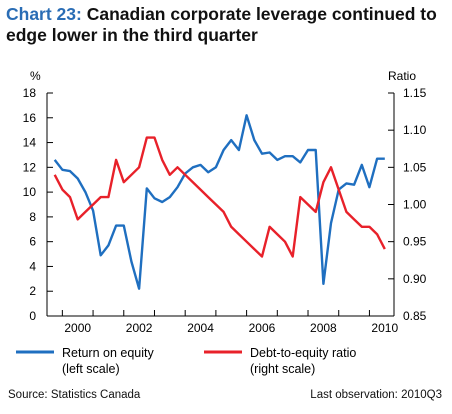 This screenshot has width=452, height=414. Describe the element at coordinates (384, 328) in the screenshot. I see `x-tick-label: 2010` at that location.